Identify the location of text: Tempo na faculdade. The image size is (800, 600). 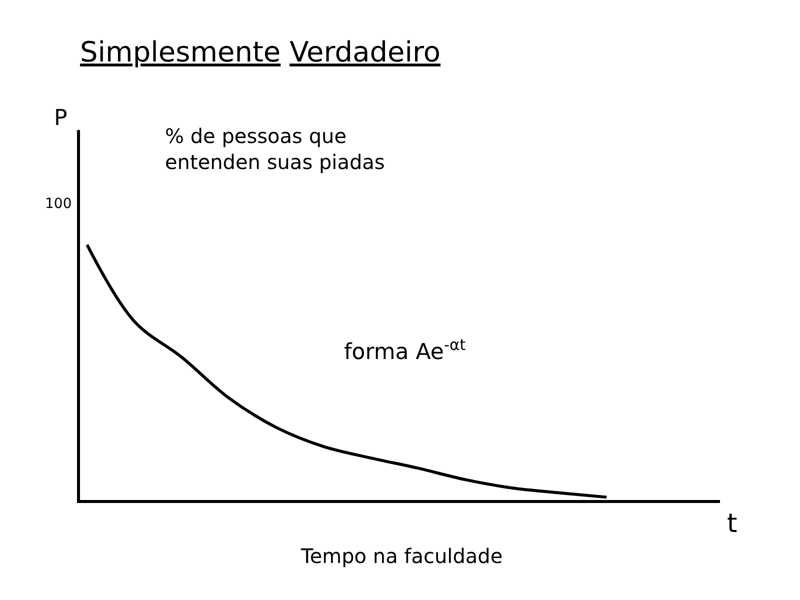
(401, 556).